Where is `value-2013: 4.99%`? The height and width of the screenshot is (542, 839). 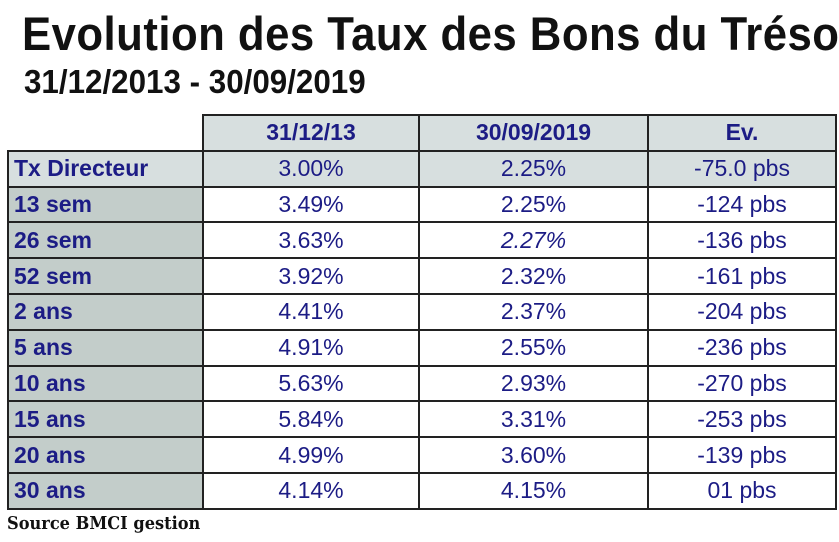 value-2013: 4.99% is located at coordinates (311, 455).